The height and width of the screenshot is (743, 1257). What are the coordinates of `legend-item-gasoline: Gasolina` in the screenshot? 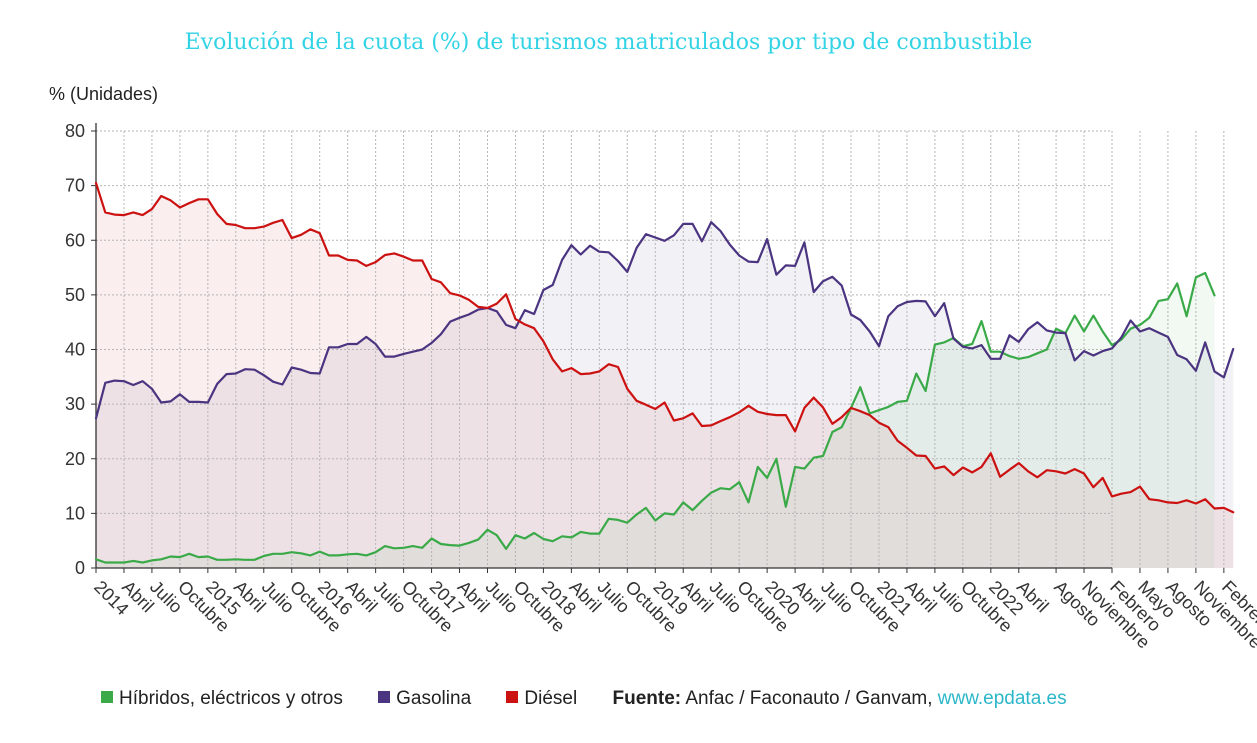 It's located at (424, 699).